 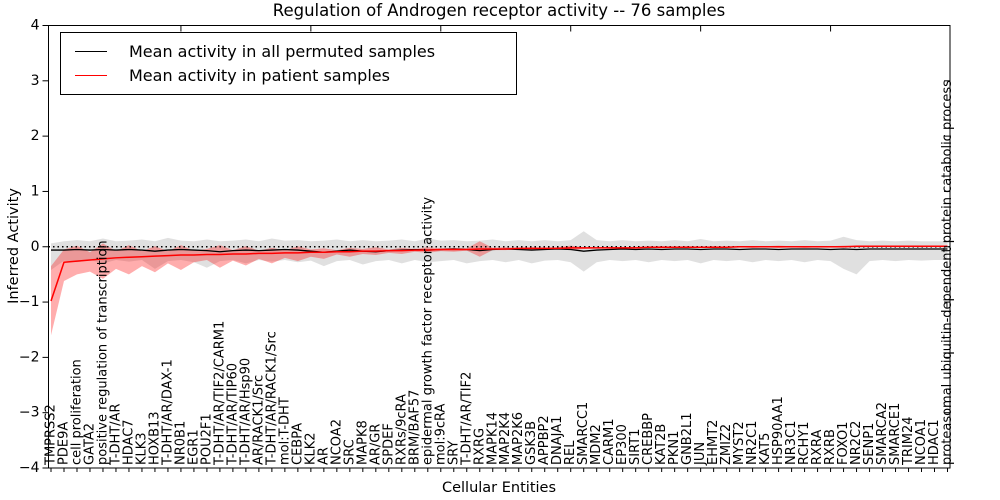 What do you see at coordinates (479, 446) in the screenshot?
I see `x-tick-label: RXRG` at bounding box center [479, 446].